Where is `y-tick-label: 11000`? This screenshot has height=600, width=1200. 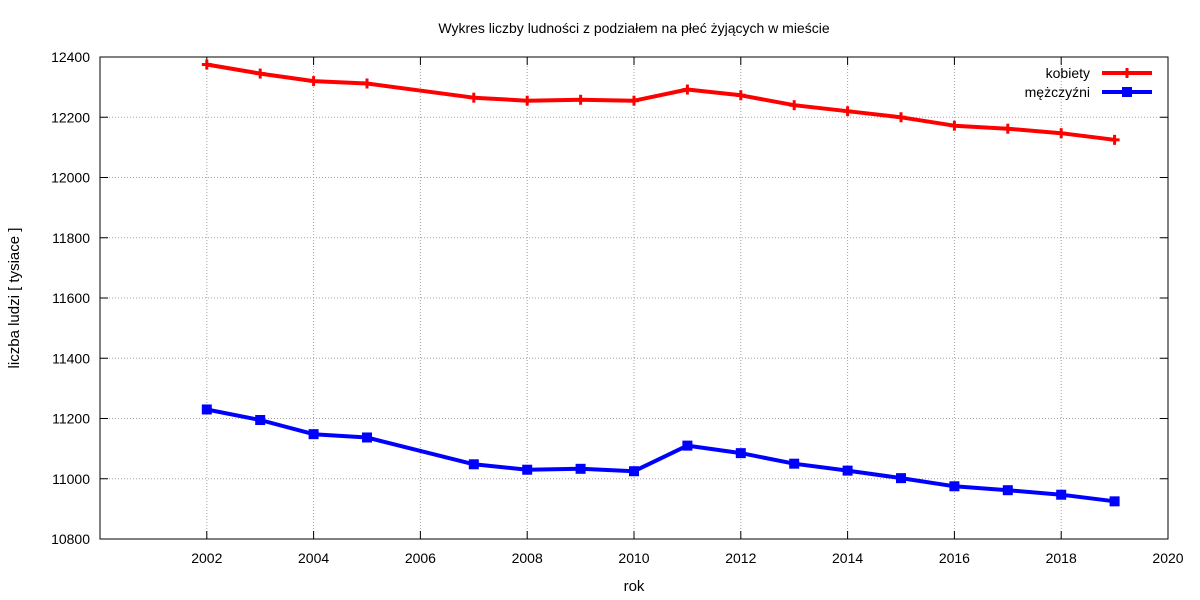
y-tick-label: 11000 is located at coordinates (71, 479).